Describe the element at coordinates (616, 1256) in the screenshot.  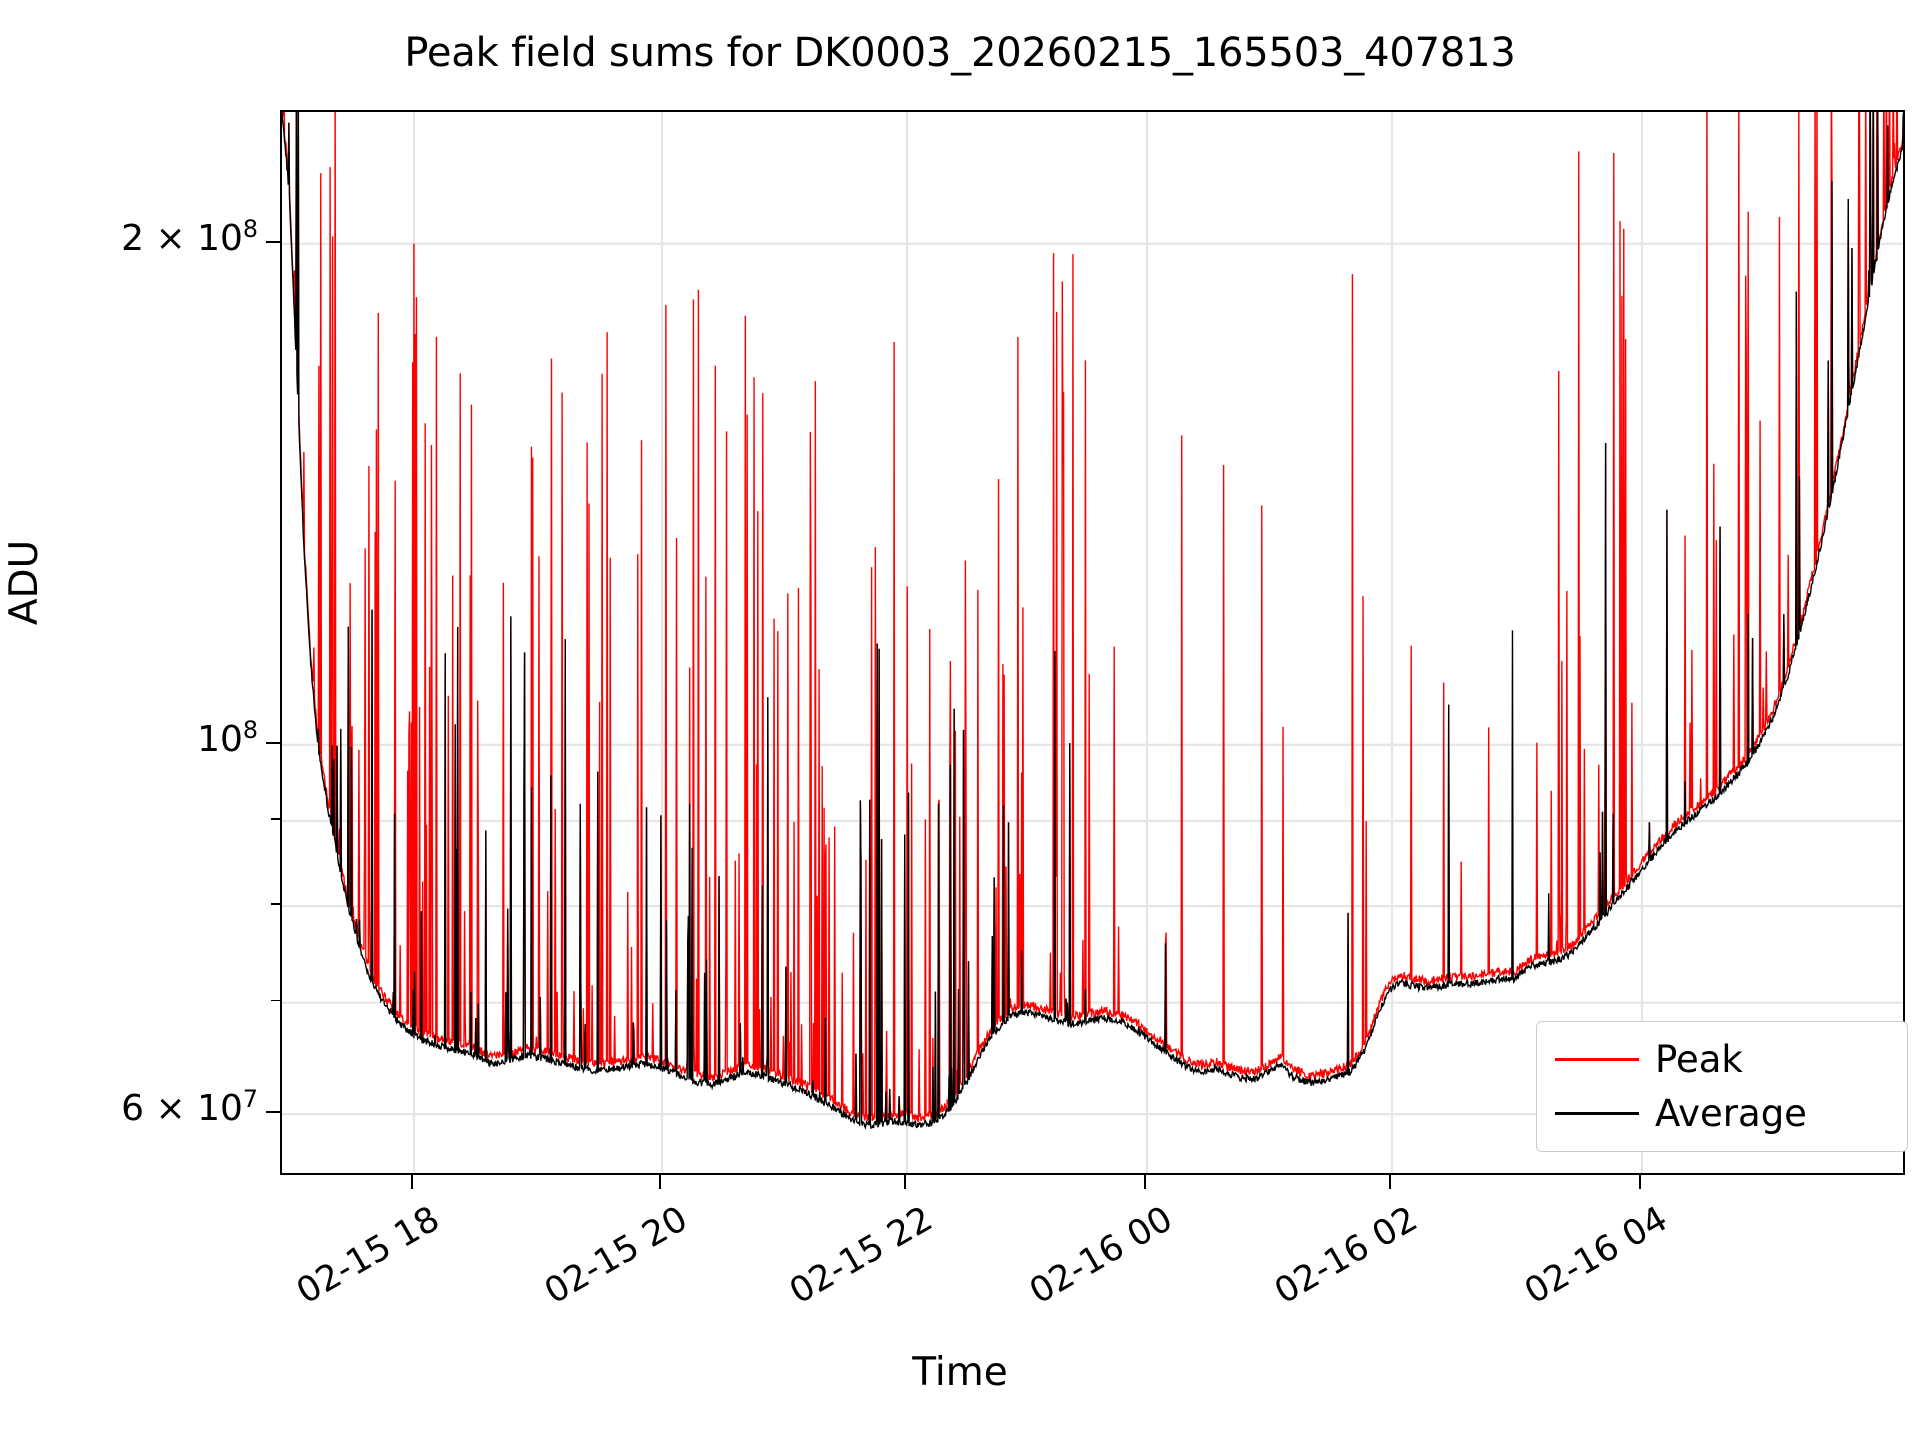
I see `x-tick-label: 02-15 20` at that location.